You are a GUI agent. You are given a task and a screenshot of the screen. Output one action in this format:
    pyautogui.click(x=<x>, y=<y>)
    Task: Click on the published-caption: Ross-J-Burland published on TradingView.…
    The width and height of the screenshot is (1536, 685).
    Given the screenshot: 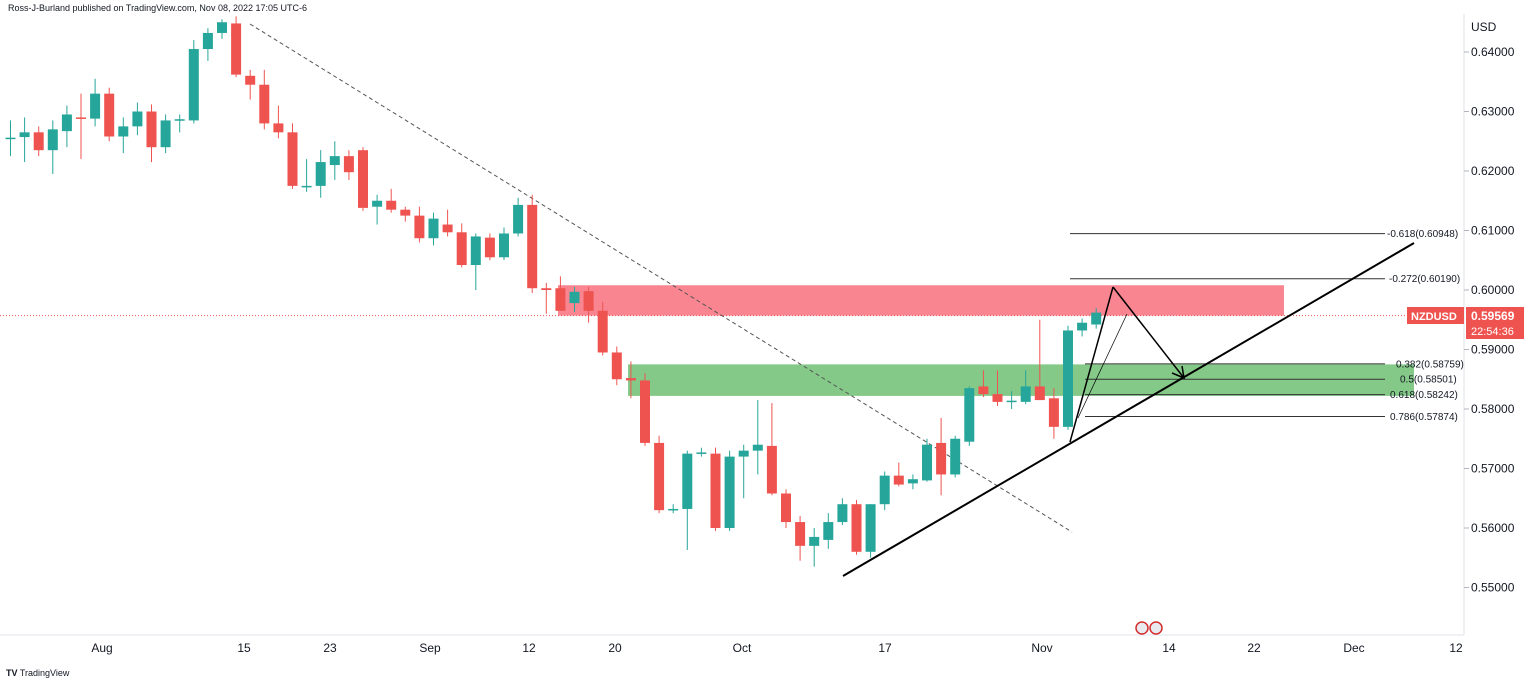 What is the action you would take?
    pyautogui.click(x=157, y=8)
    